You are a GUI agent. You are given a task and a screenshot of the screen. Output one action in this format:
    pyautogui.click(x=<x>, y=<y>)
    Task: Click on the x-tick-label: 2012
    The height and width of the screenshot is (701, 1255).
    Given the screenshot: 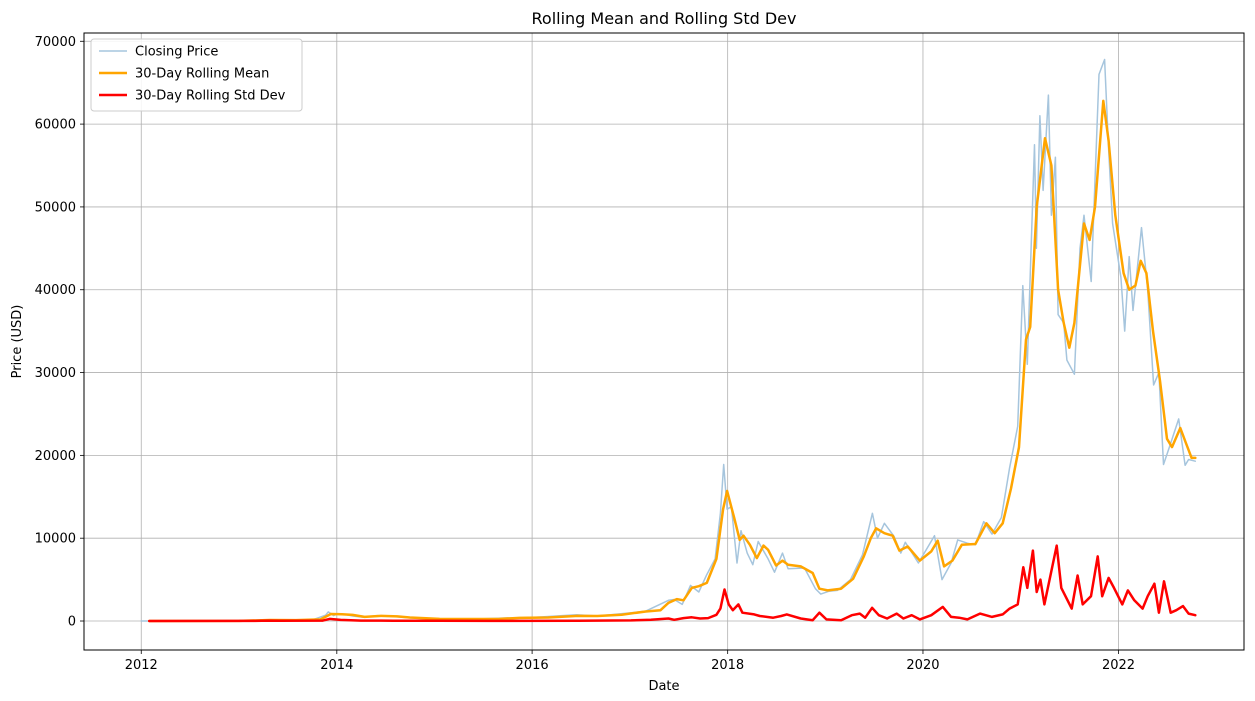 What is the action you would take?
    pyautogui.click(x=141, y=665)
    